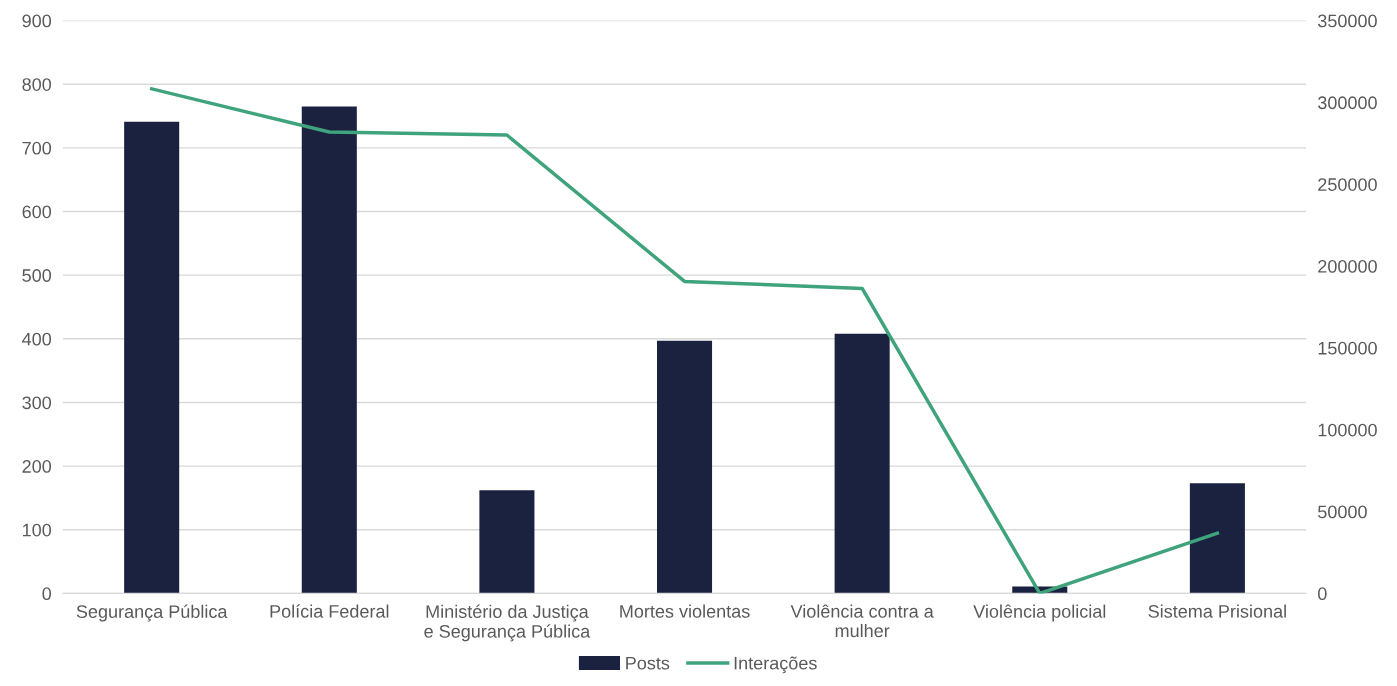 The width and height of the screenshot is (1397, 686). I want to click on y-tick-label: 200, so click(37, 466).